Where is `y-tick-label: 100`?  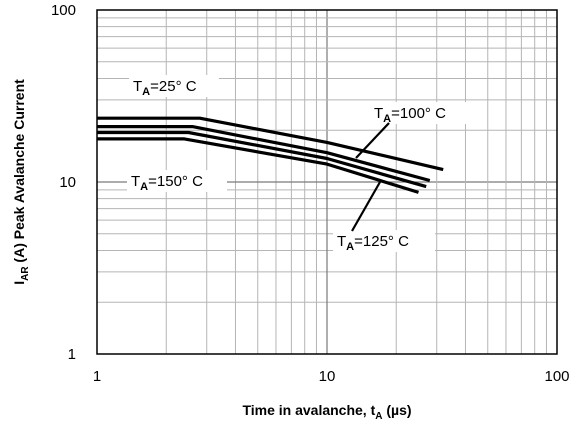 y-tick-label: 100 is located at coordinates (63, 10).